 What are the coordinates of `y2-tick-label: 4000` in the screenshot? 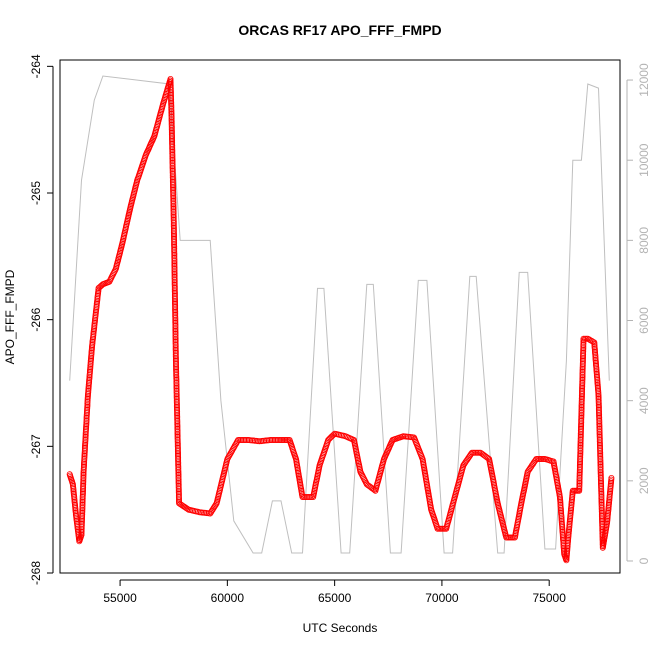 It's located at (643, 400).